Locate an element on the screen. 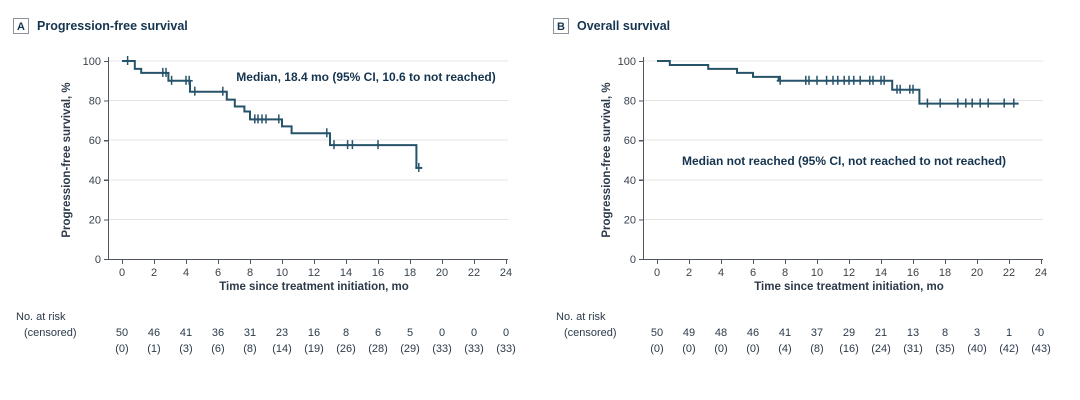 The height and width of the screenshot is (400, 1080). y-tick-label: 80 is located at coordinates (95, 102).